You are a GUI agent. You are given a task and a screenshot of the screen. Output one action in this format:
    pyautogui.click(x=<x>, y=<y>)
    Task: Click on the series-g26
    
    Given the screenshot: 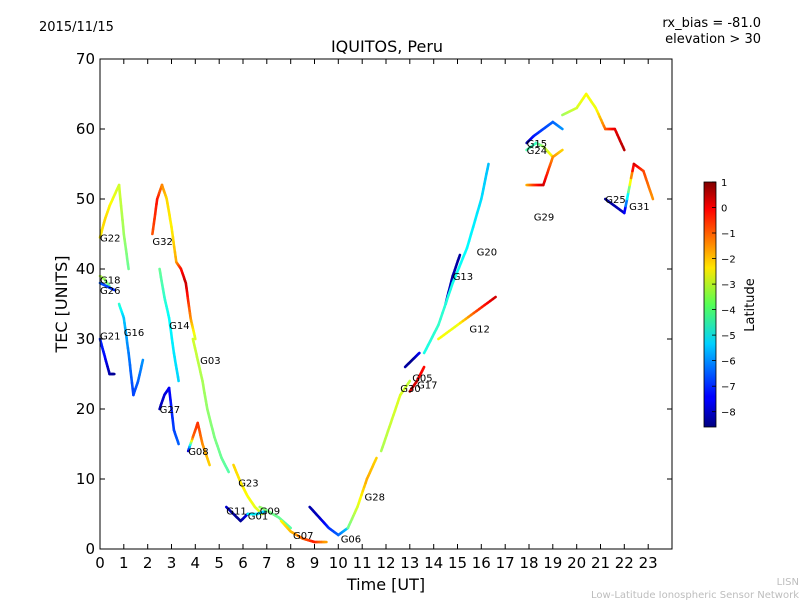 What is the action you would take?
    pyautogui.click(x=107, y=286)
    